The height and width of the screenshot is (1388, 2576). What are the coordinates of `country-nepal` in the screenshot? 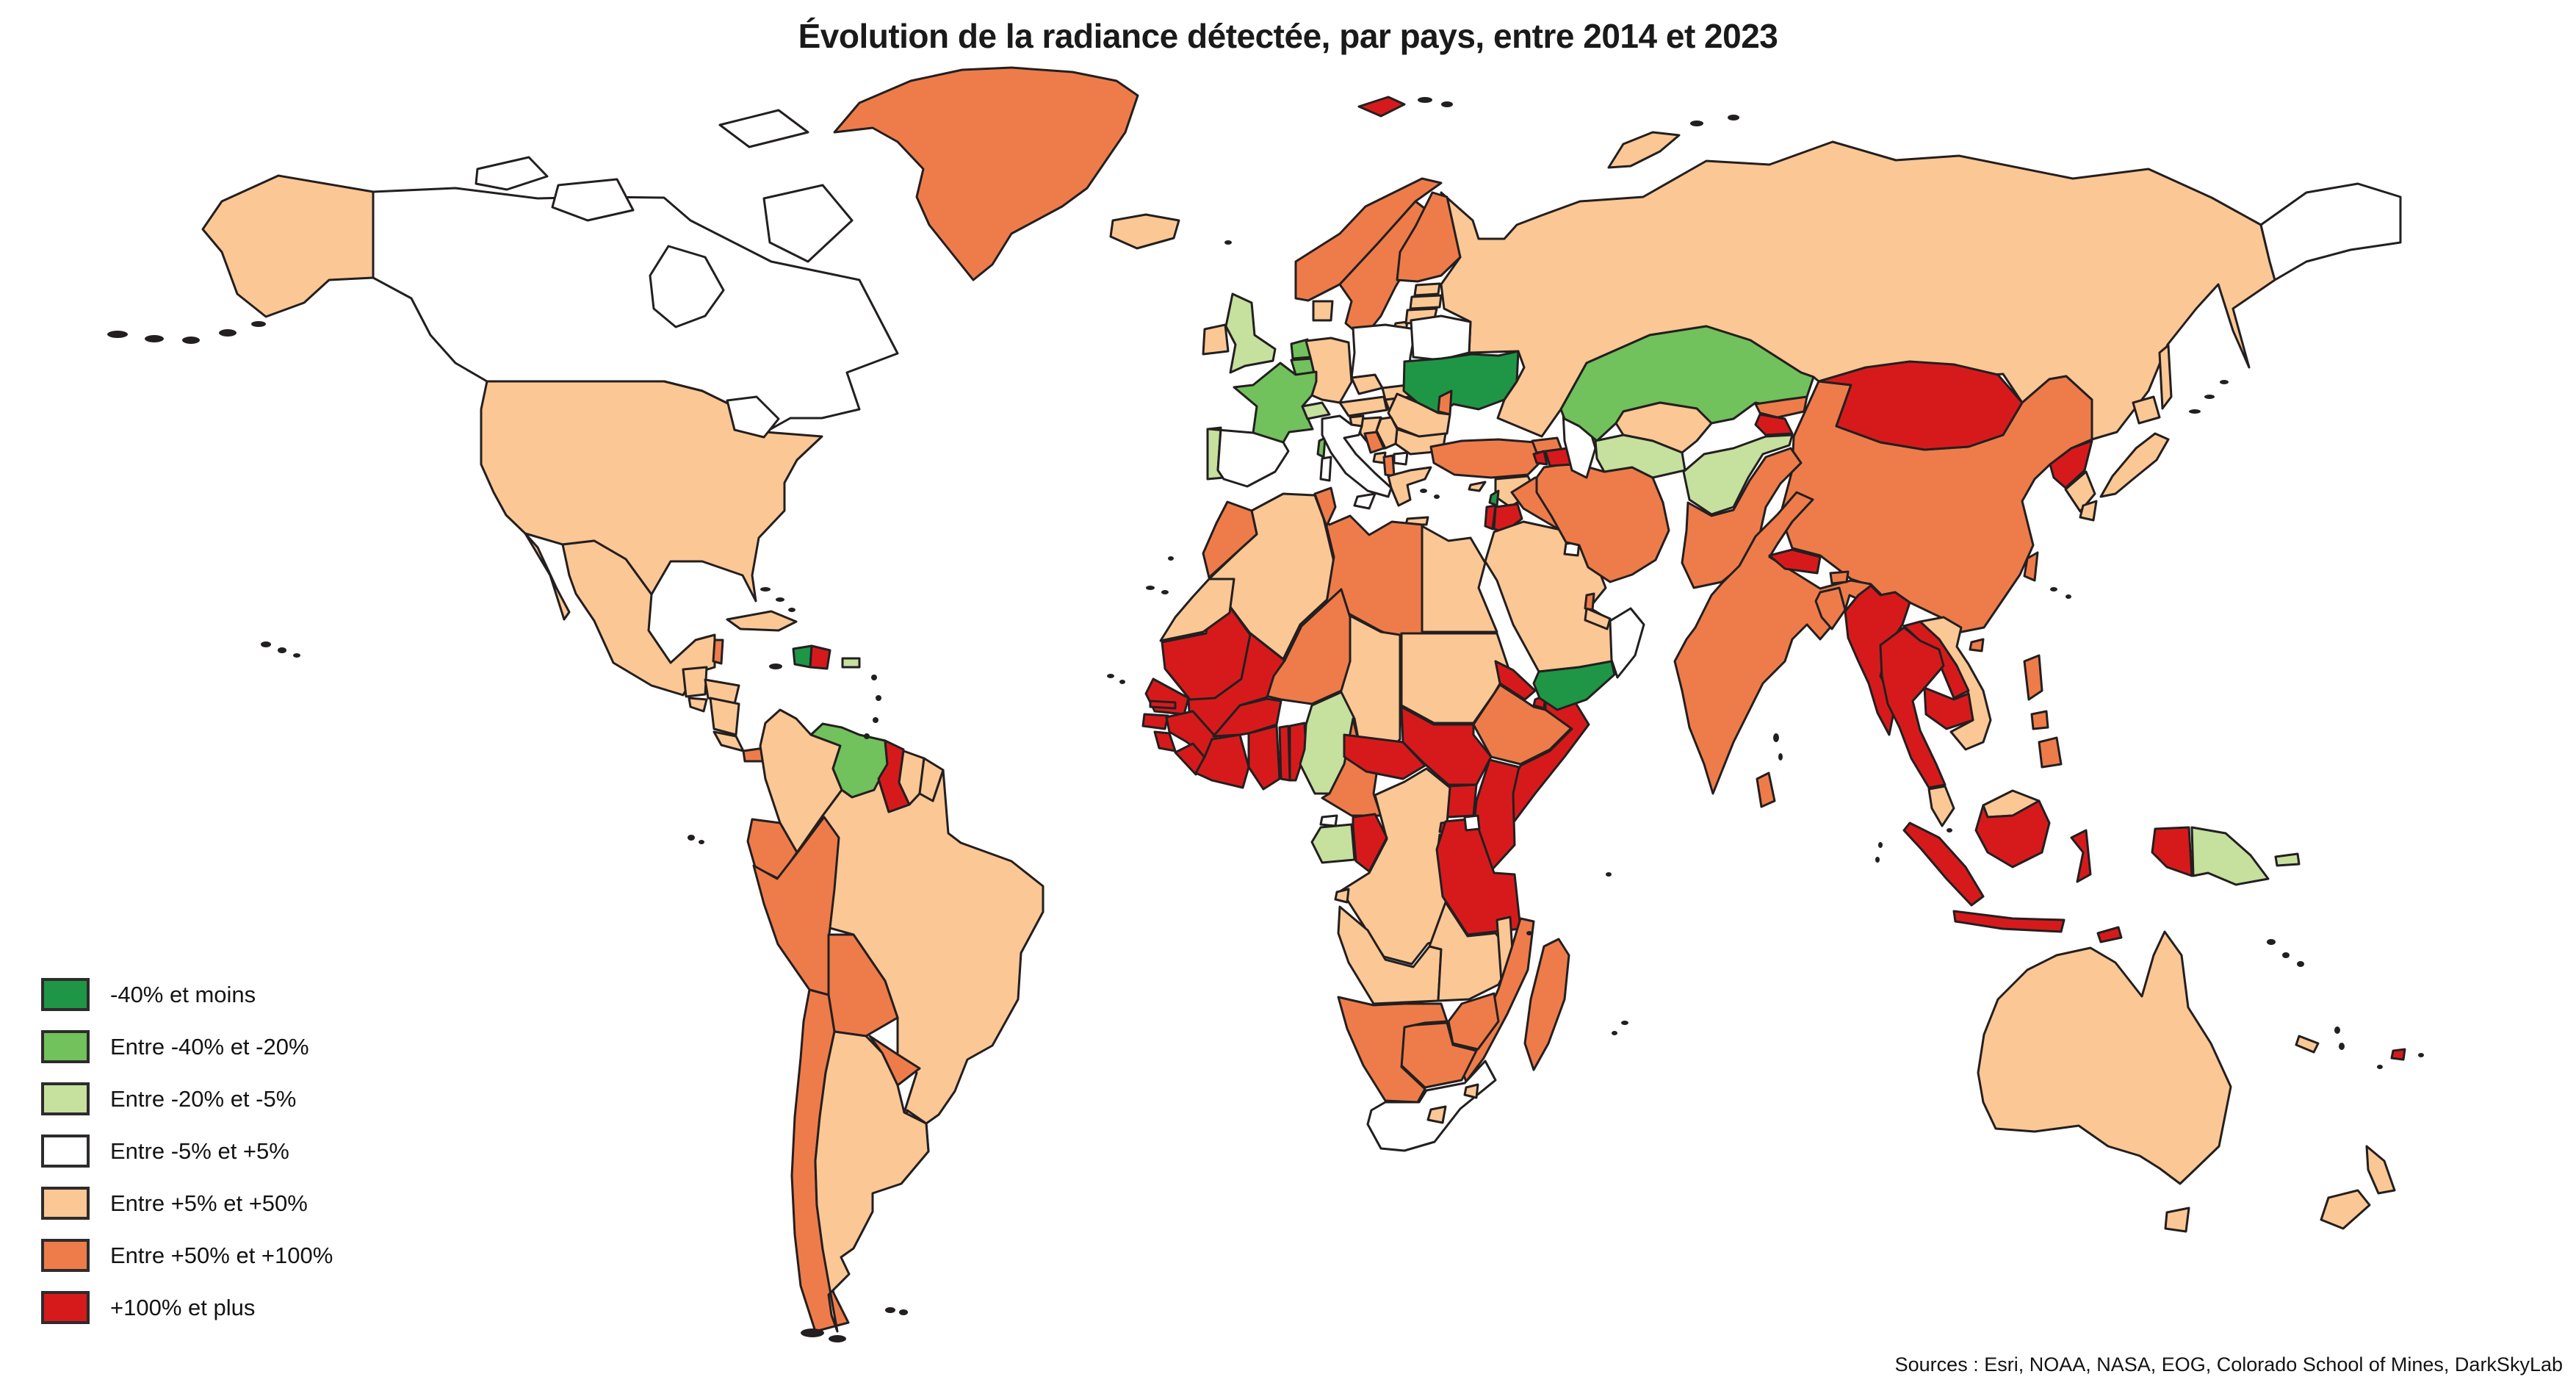 It's located at (1795, 562).